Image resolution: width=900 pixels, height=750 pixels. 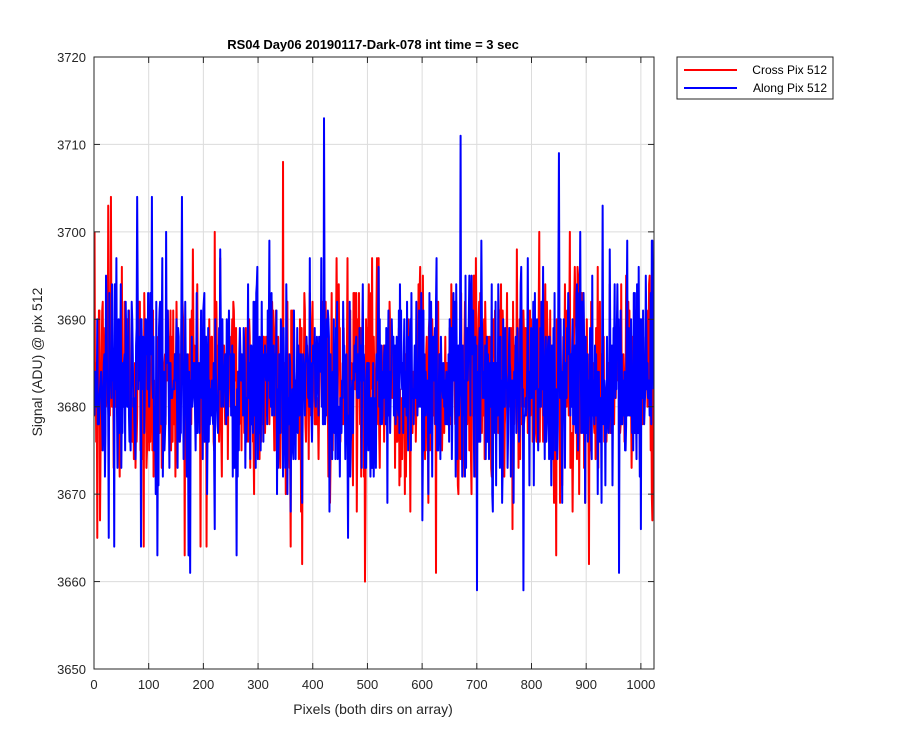 What do you see at coordinates (477, 684) in the screenshot?
I see `x-tick-label: 700` at bounding box center [477, 684].